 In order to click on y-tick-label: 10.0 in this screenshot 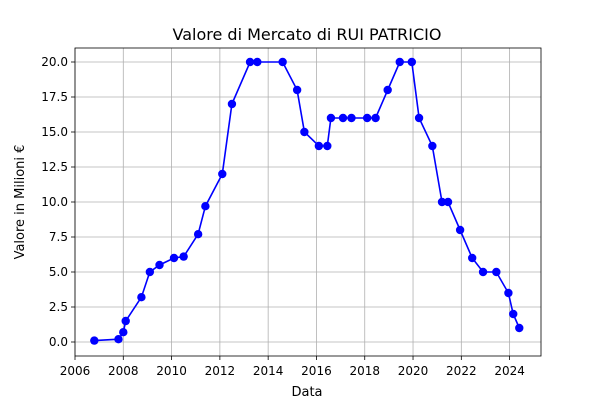, I will do `click(54, 202)`.